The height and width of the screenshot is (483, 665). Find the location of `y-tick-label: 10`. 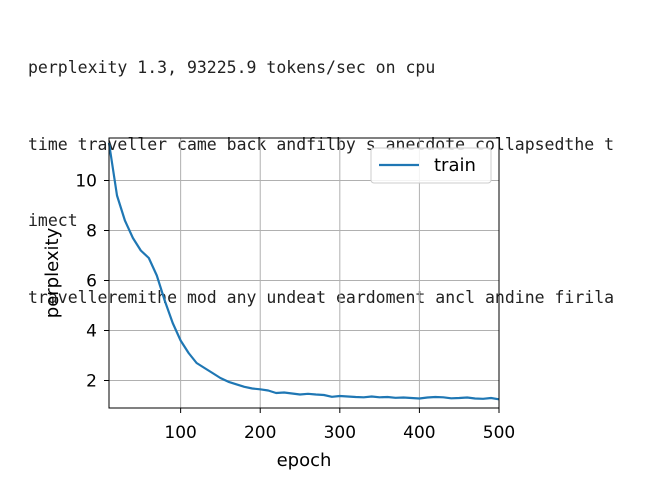

y-tick-label: 10 is located at coordinates (86, 182).